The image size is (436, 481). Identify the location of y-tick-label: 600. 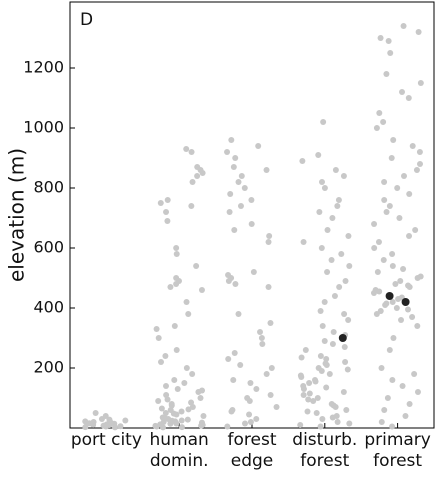
(48, 247).